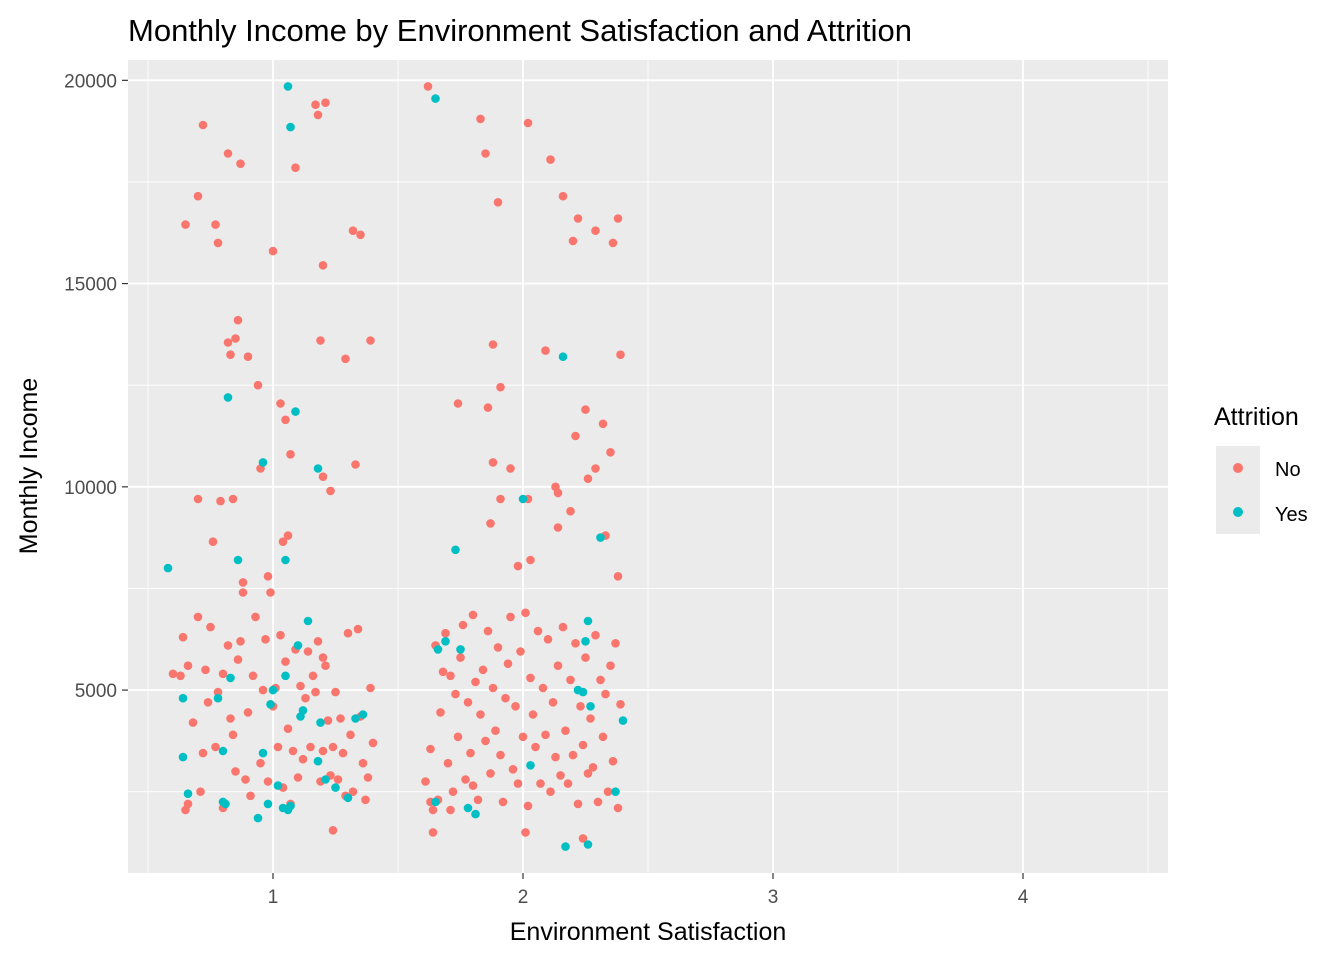  I want to click on y-tick-label: 20000, so click(90, 81).